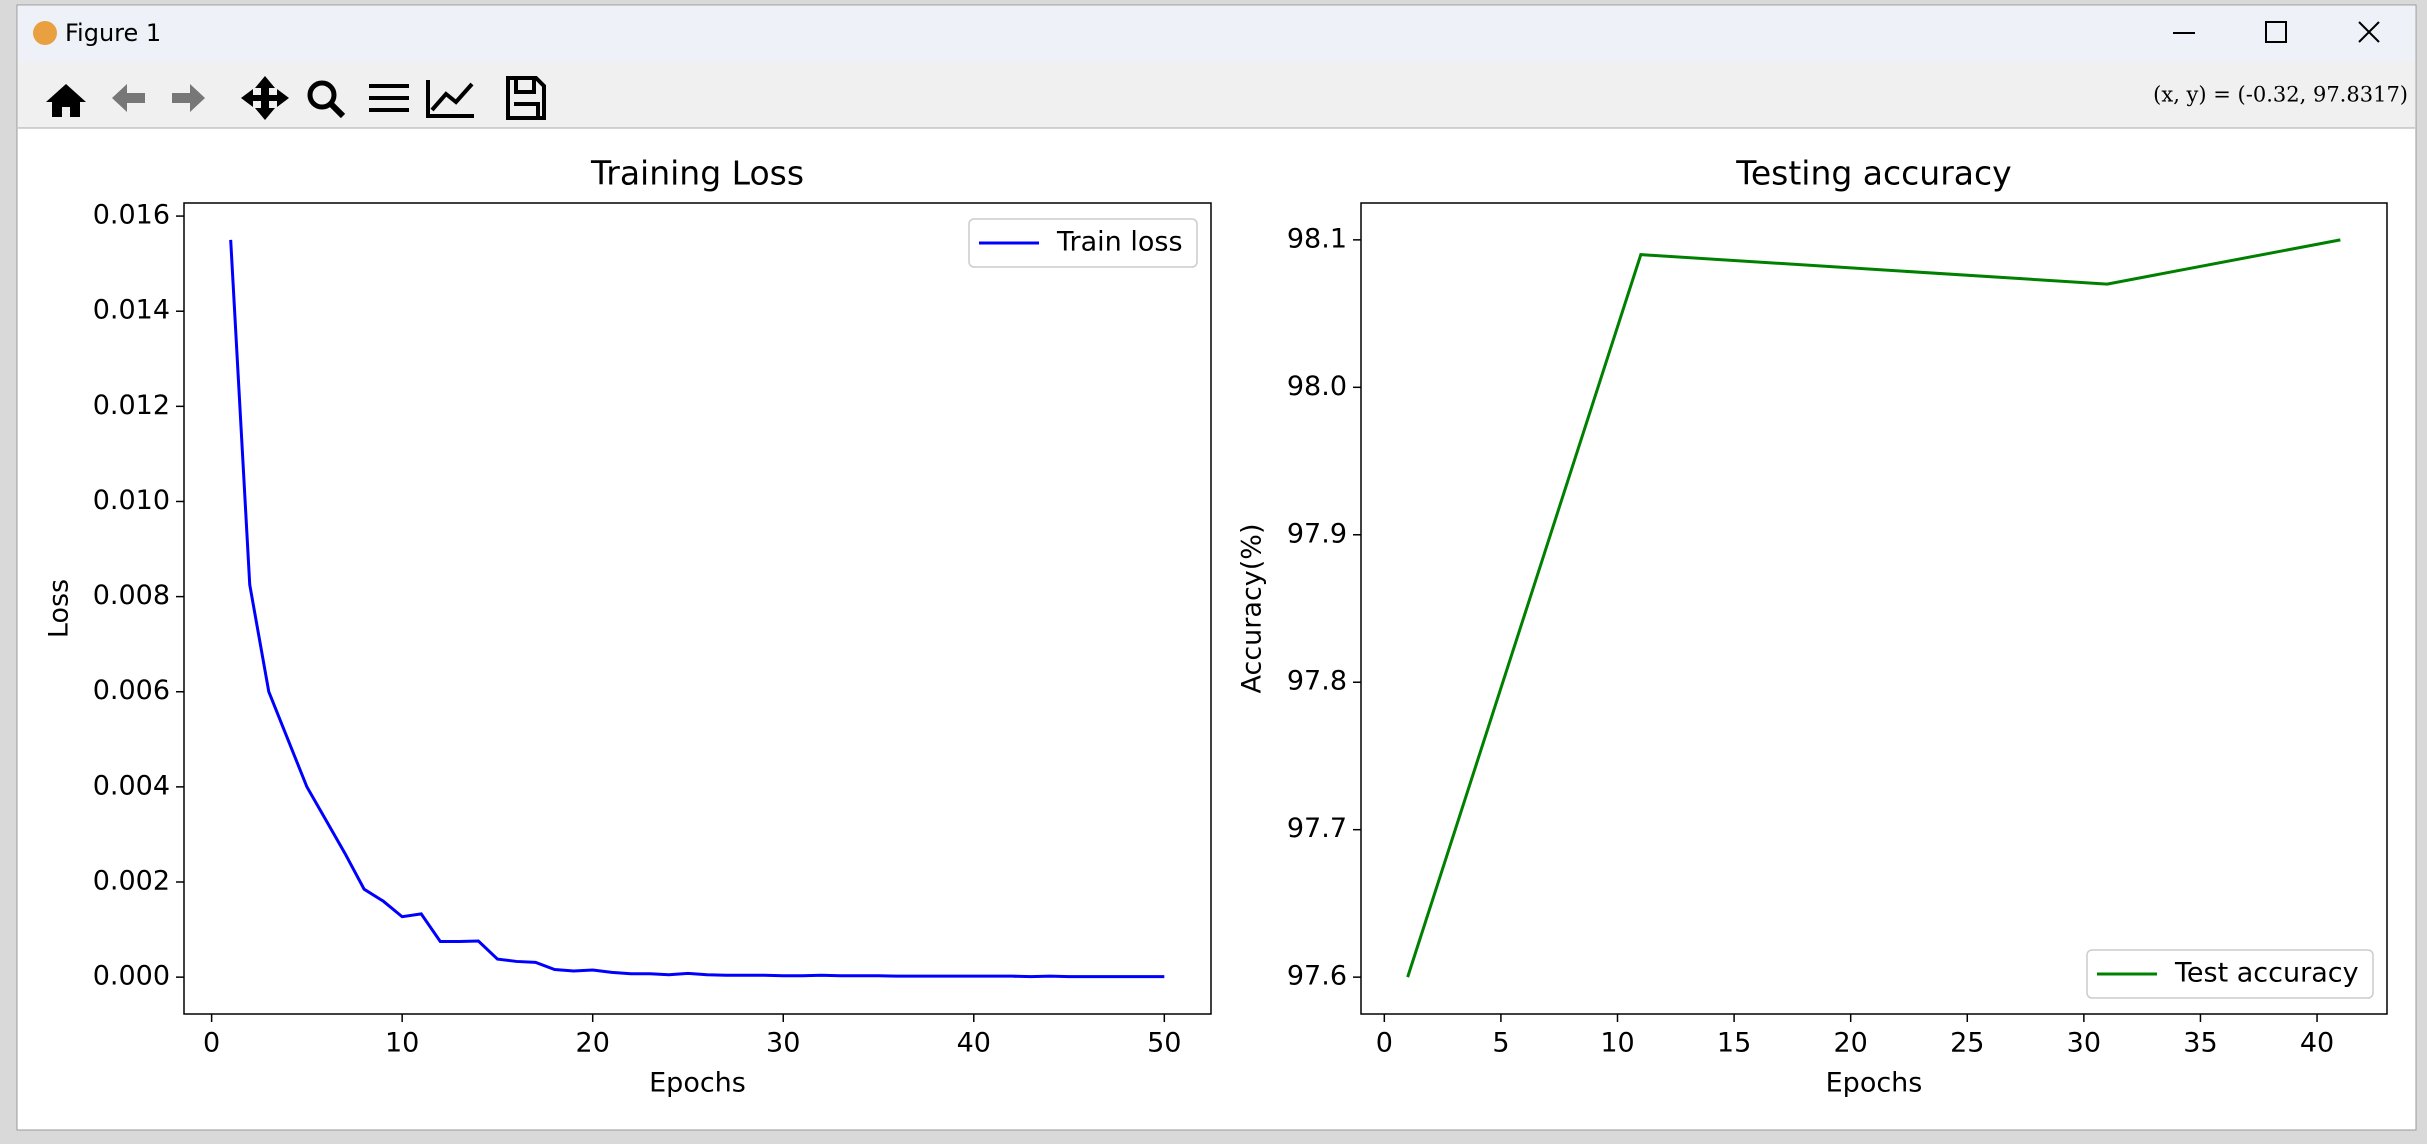  What do you see at coordinates (131, 976) in the screenshot?
I see `y-tick-label: 0.000` at bounding box center [131, 976].